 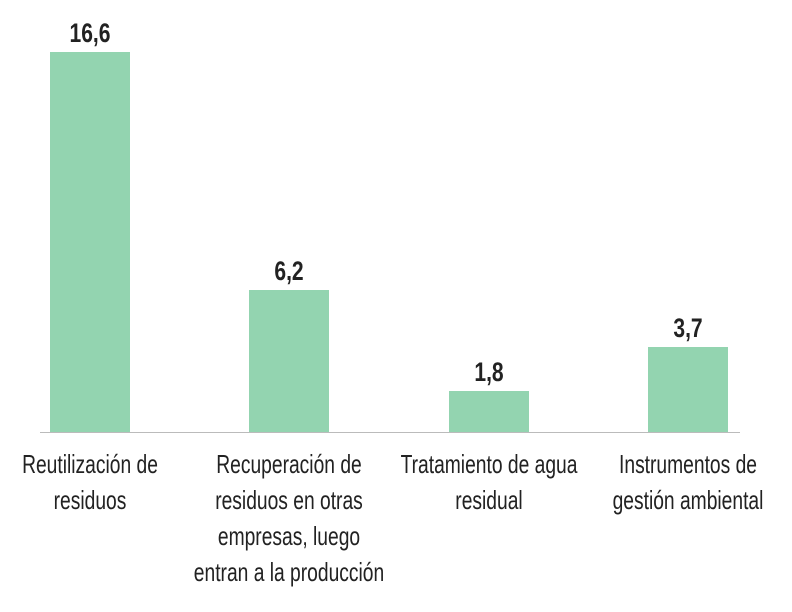 What do you see at coordinates (488, 371) in the screenshot?
I see `value-label: 1,8` at bounding box center [488, 371].